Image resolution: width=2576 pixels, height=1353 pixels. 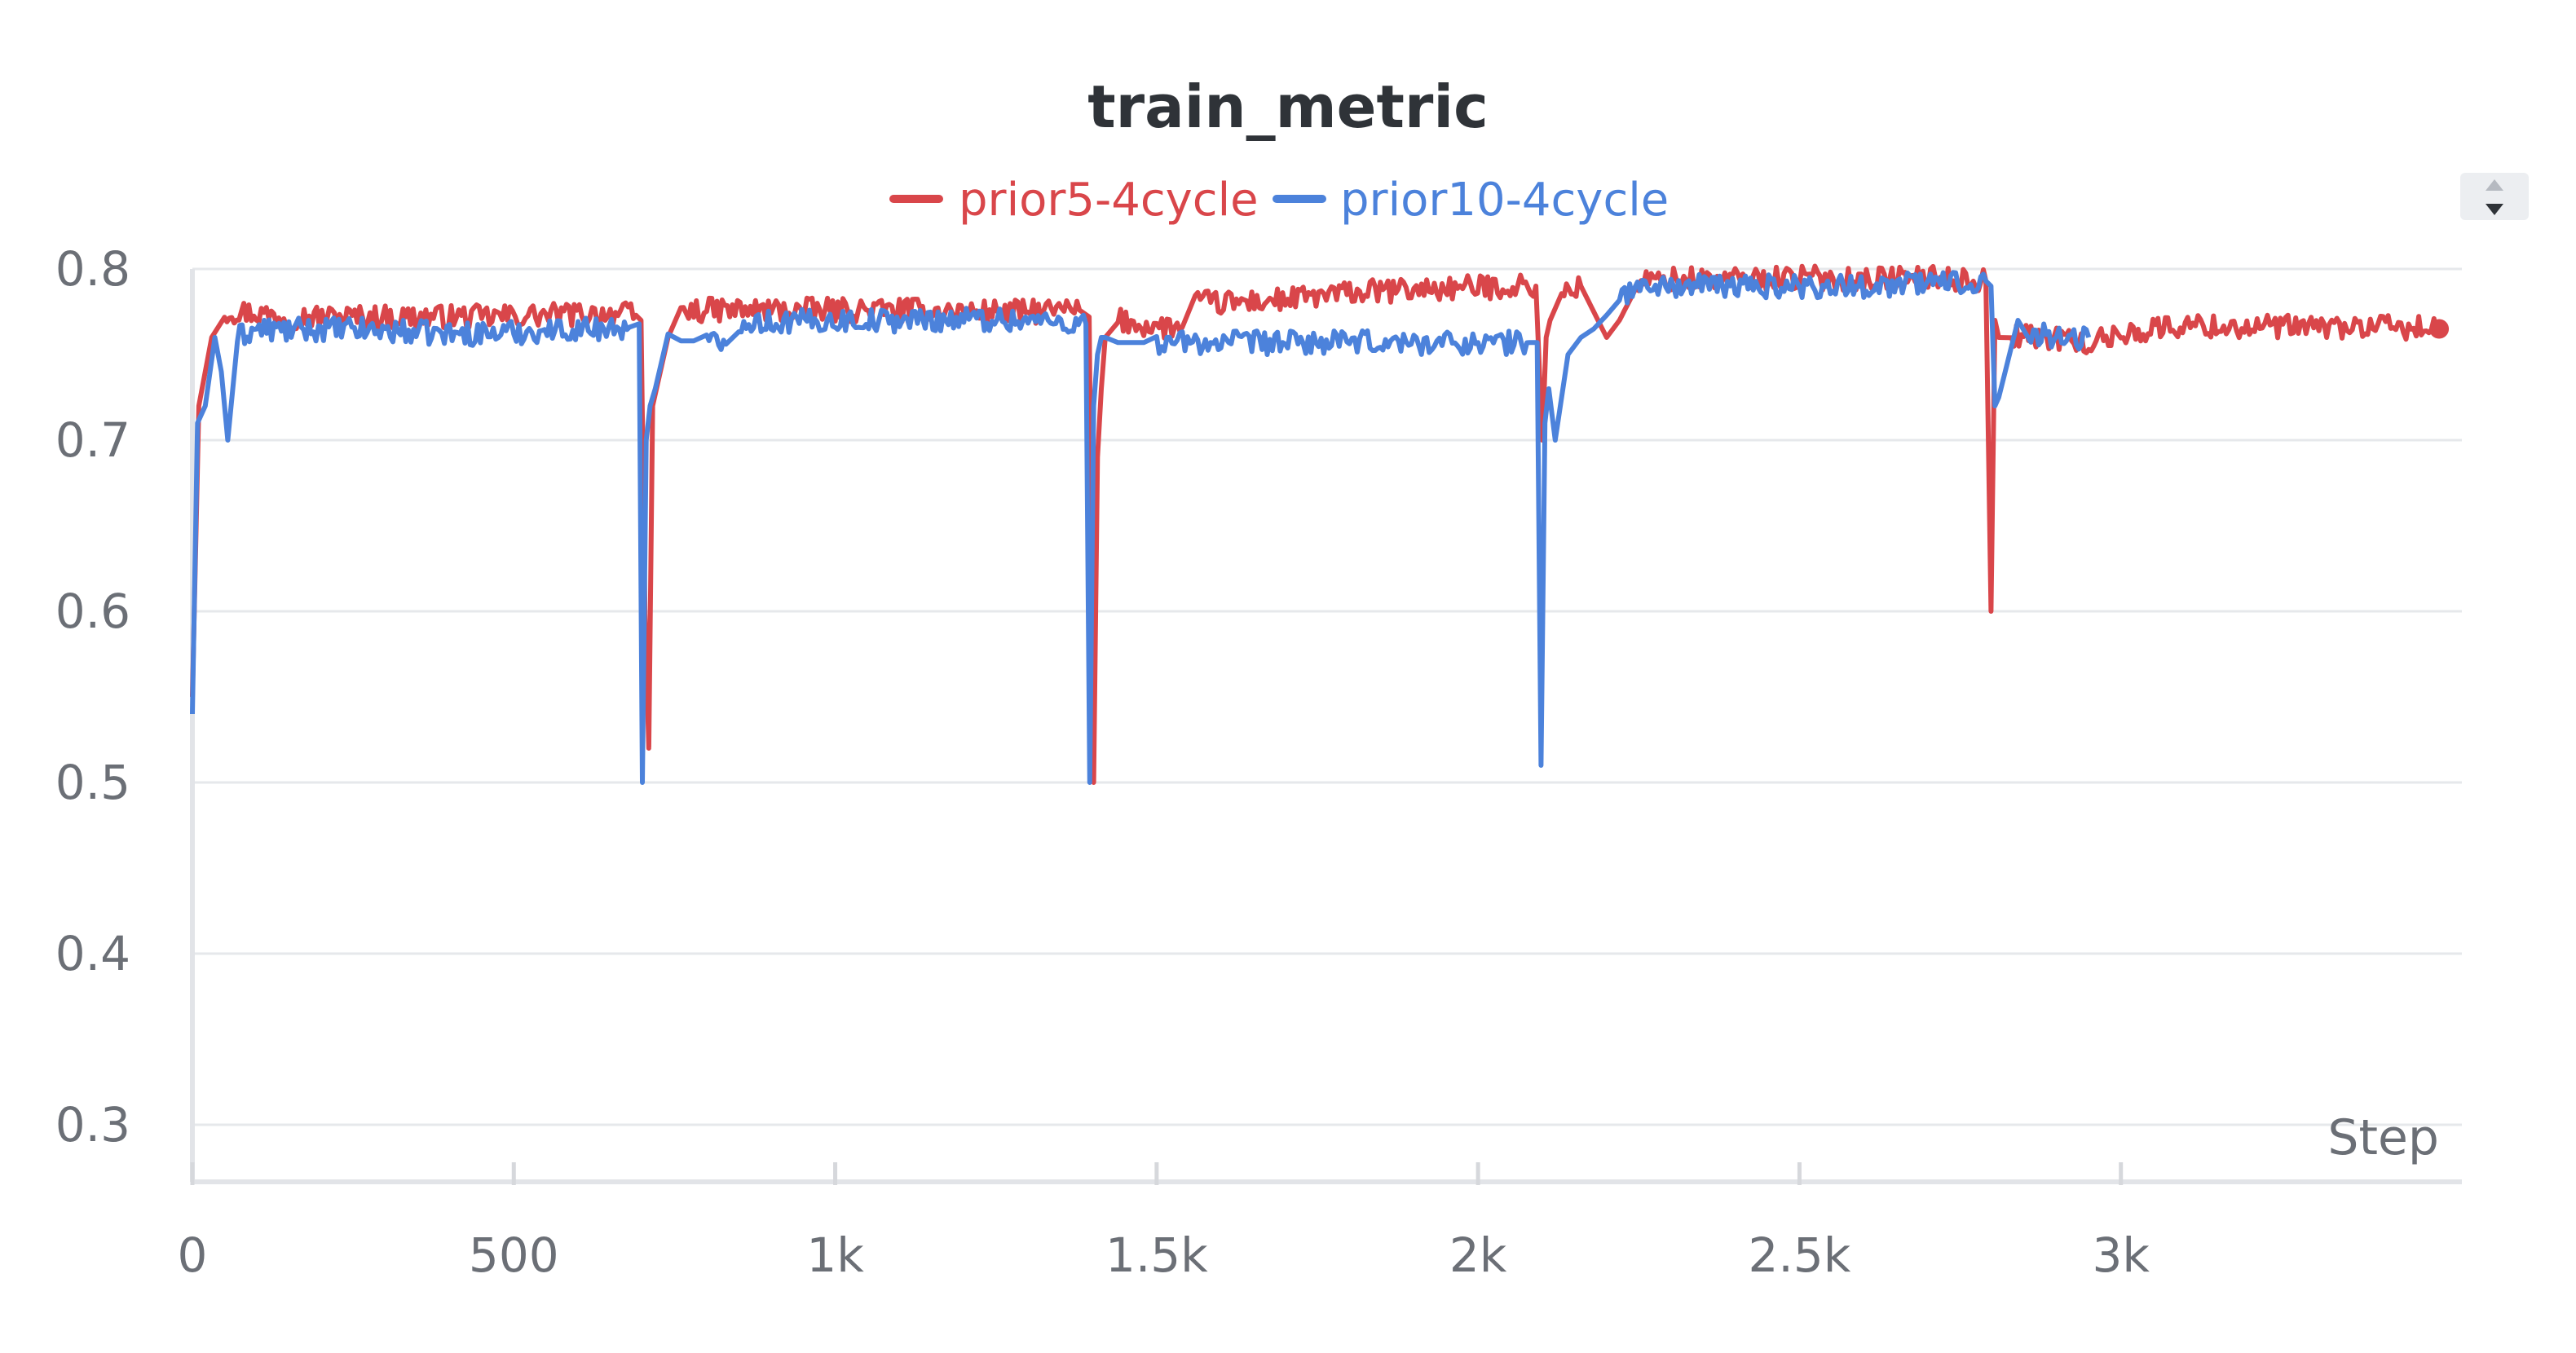 I want to click on y-tick-label: 0.6, so click(x=92, y=611).